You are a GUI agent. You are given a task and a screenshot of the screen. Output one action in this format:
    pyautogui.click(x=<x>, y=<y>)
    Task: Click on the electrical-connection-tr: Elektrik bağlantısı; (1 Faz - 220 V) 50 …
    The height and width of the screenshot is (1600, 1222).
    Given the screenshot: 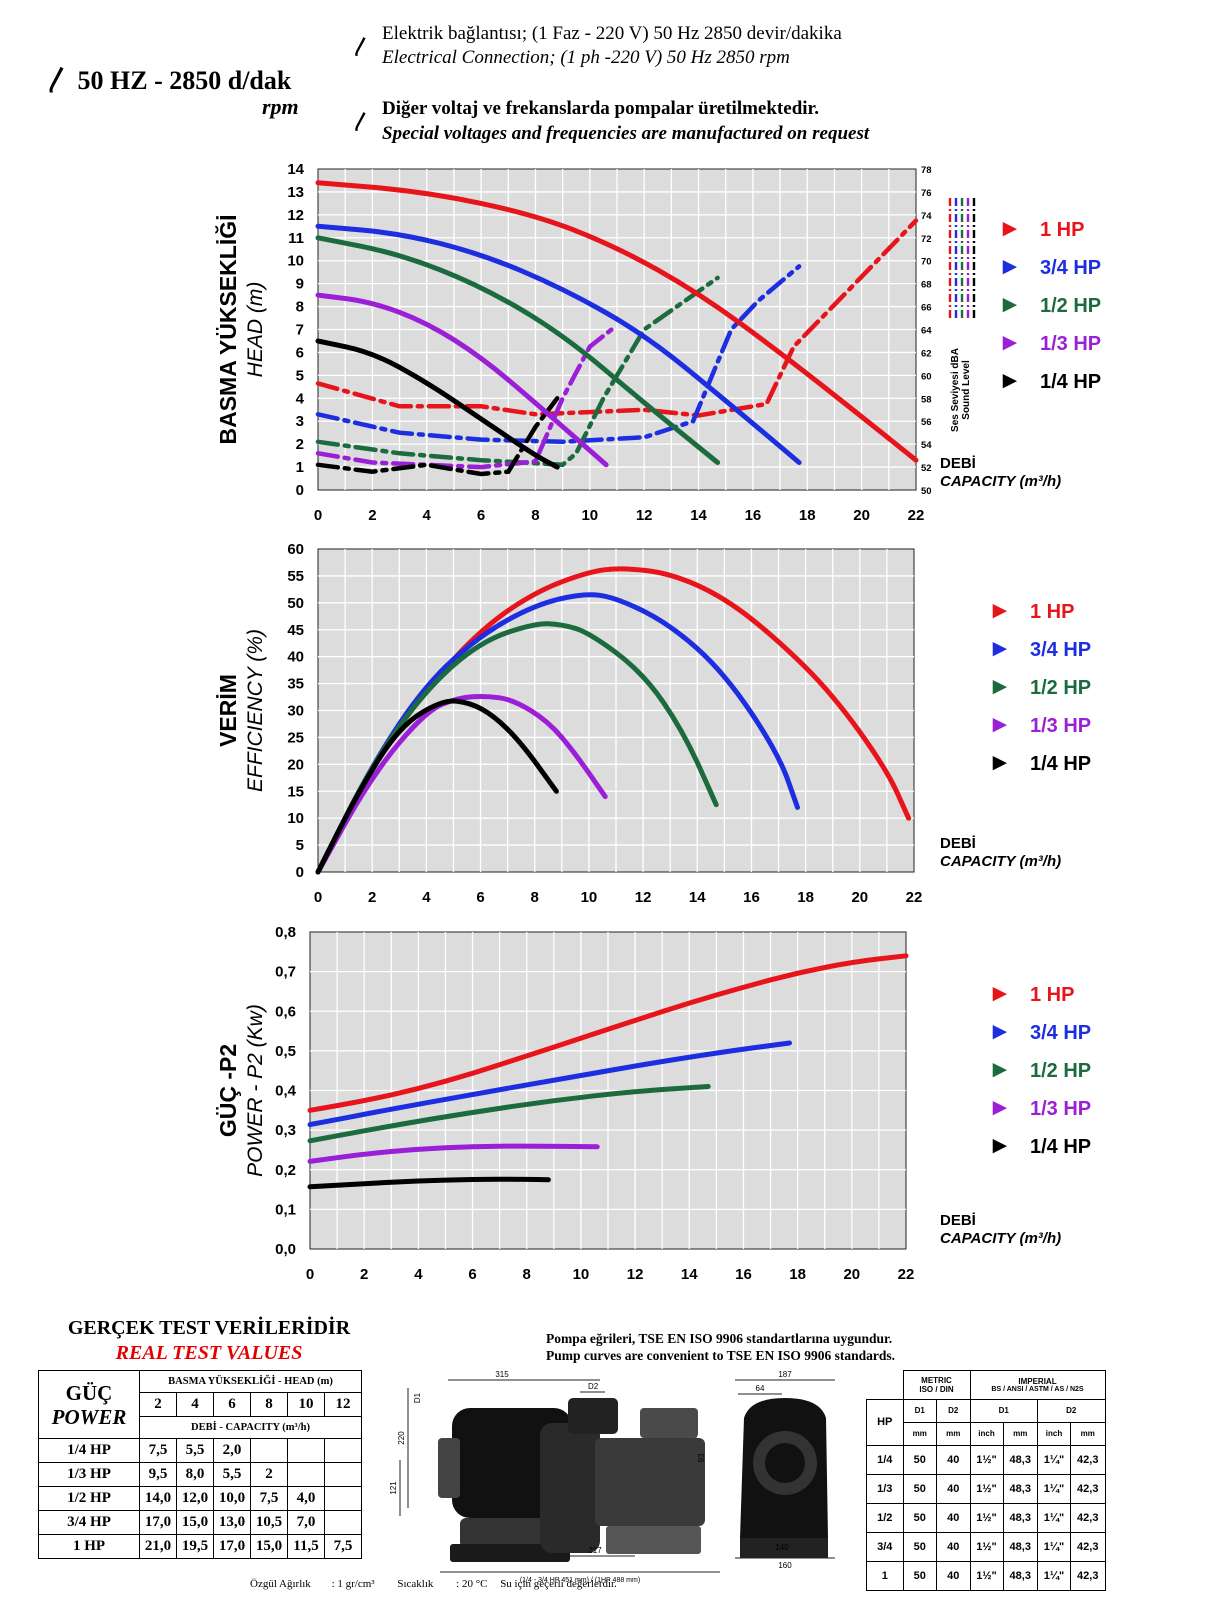 What is the action you would take?
    pyautogui.click(x=612, y=33)
    